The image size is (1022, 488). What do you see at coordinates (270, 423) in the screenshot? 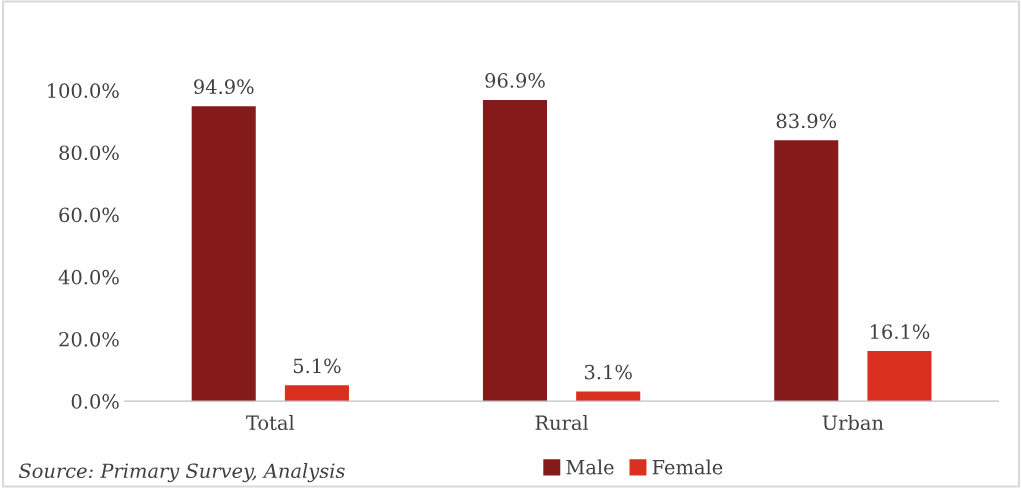
I see `x-tick-label: Total` at bounding box center [270, 423].